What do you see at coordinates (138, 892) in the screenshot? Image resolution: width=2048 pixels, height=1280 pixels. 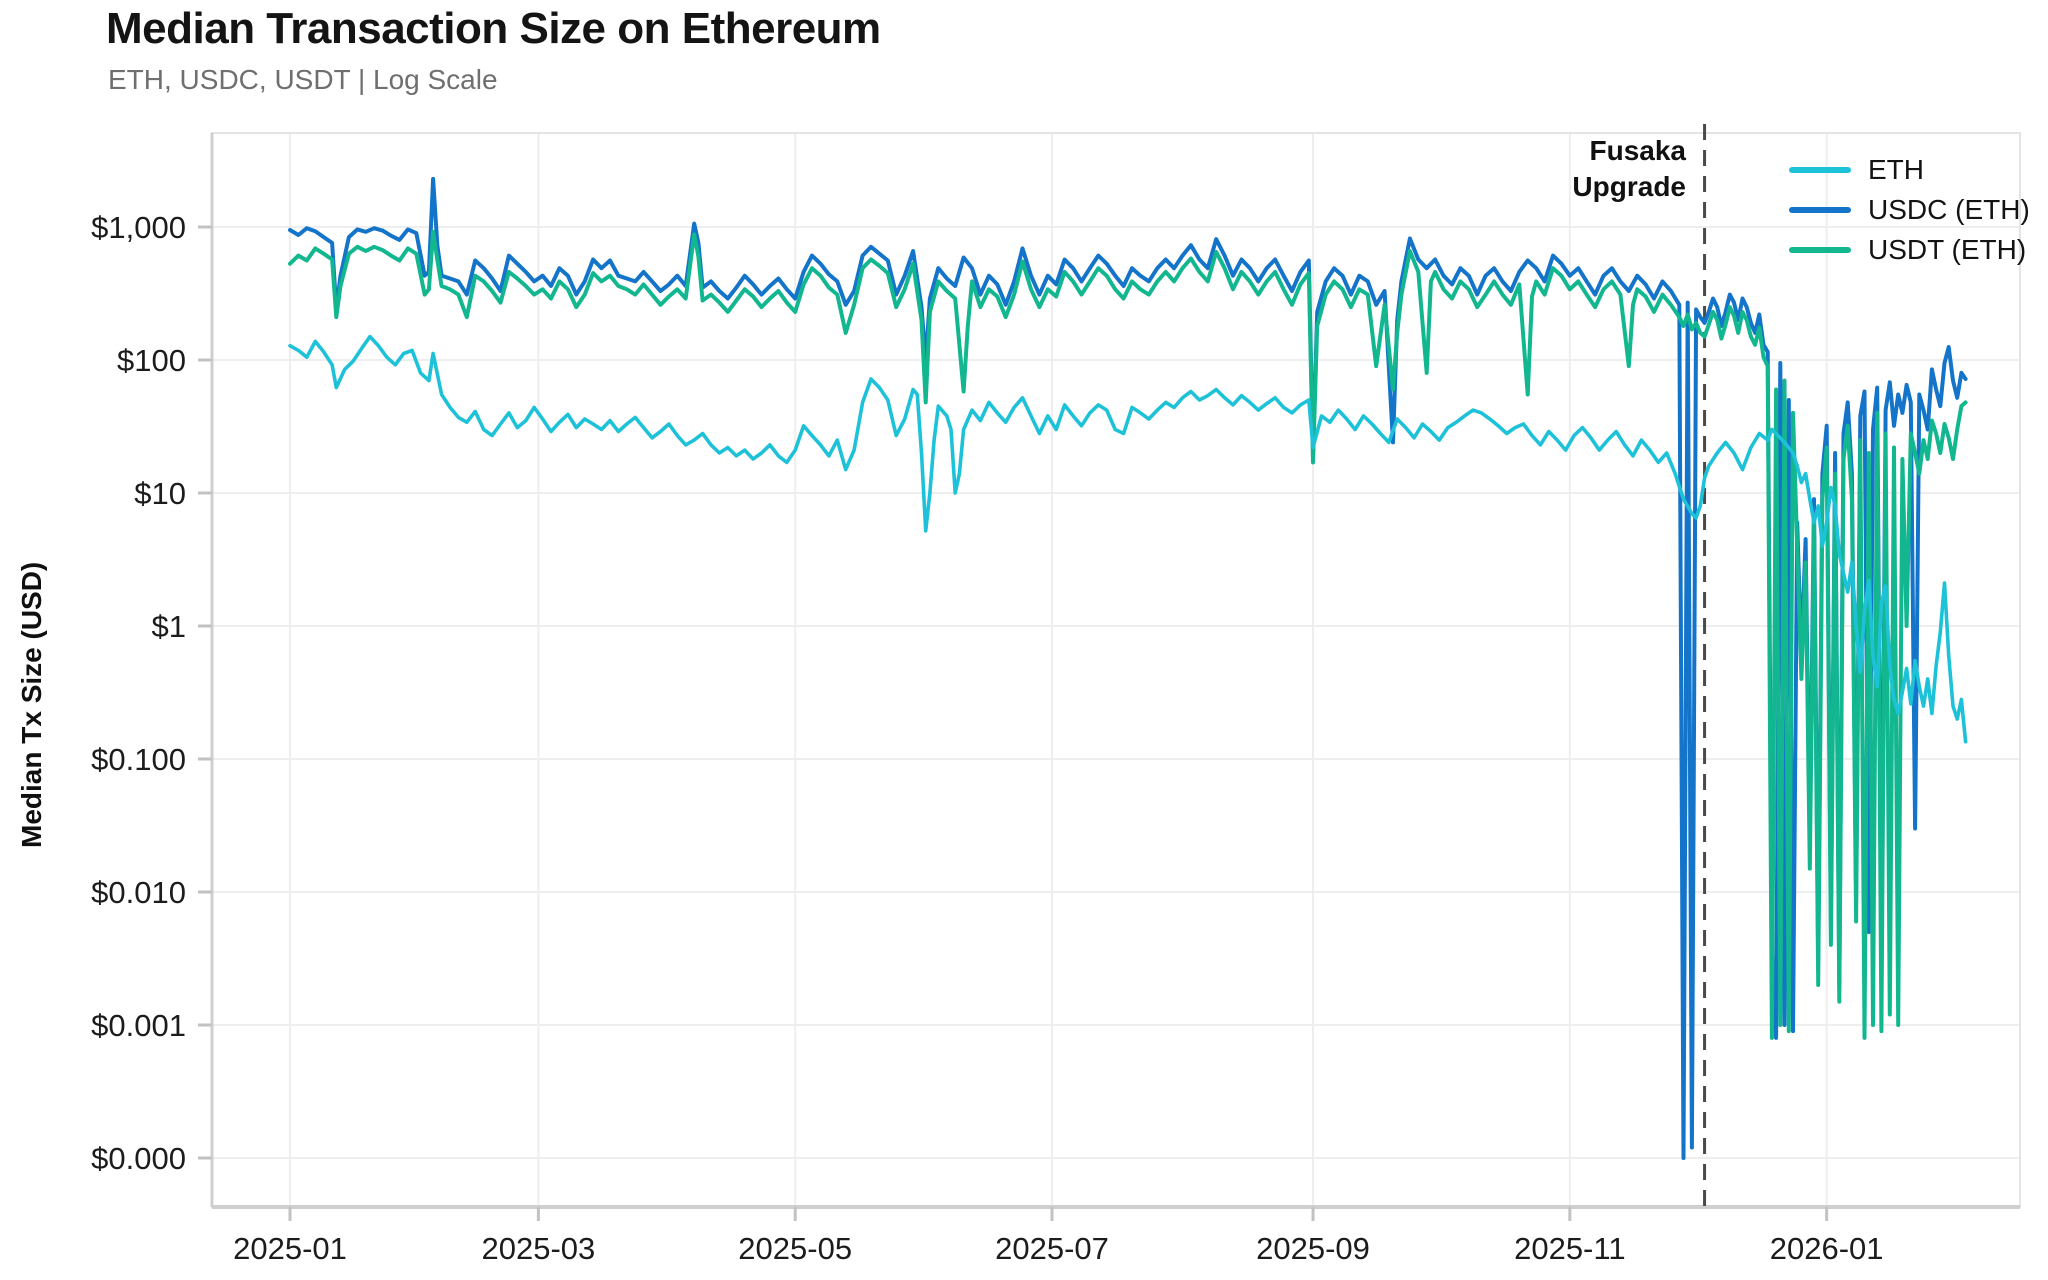 I see `y-tick-label: $0.010` at bounding box center [138, 892].